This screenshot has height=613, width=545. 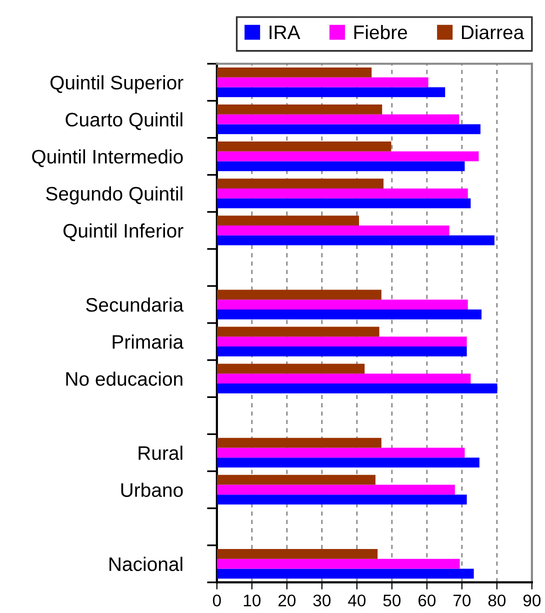 What do you see at coordinates (392, 600) in the screenshot?
I see `x-tick-label: 50` at bounding box center [392, 600].